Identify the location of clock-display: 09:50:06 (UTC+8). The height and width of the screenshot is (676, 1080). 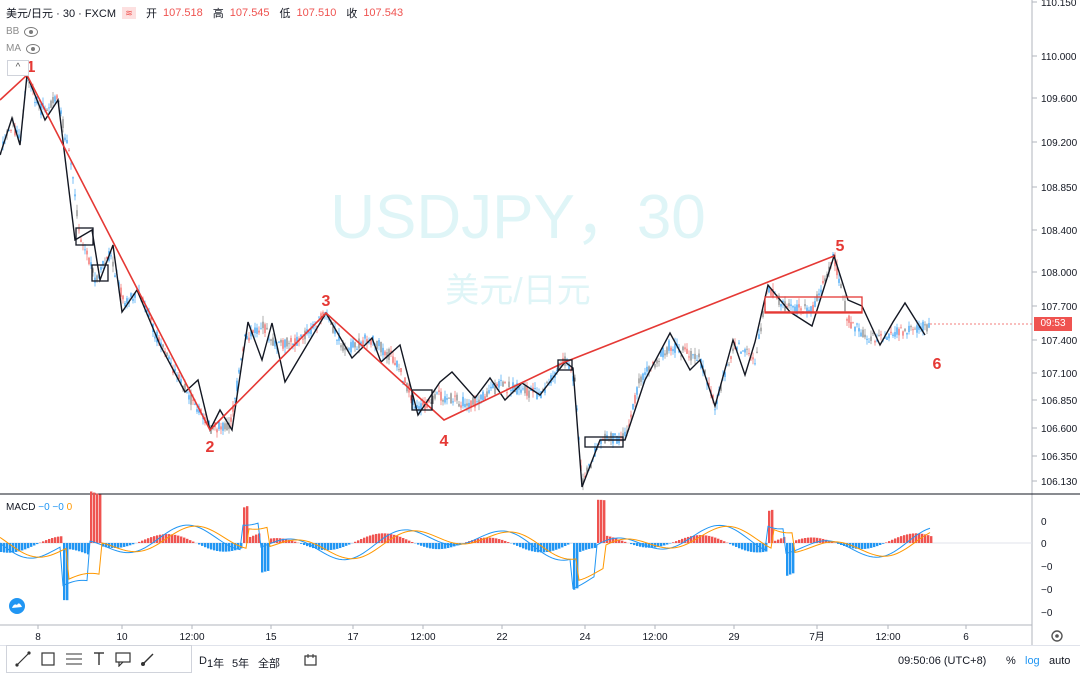
(942, 661).